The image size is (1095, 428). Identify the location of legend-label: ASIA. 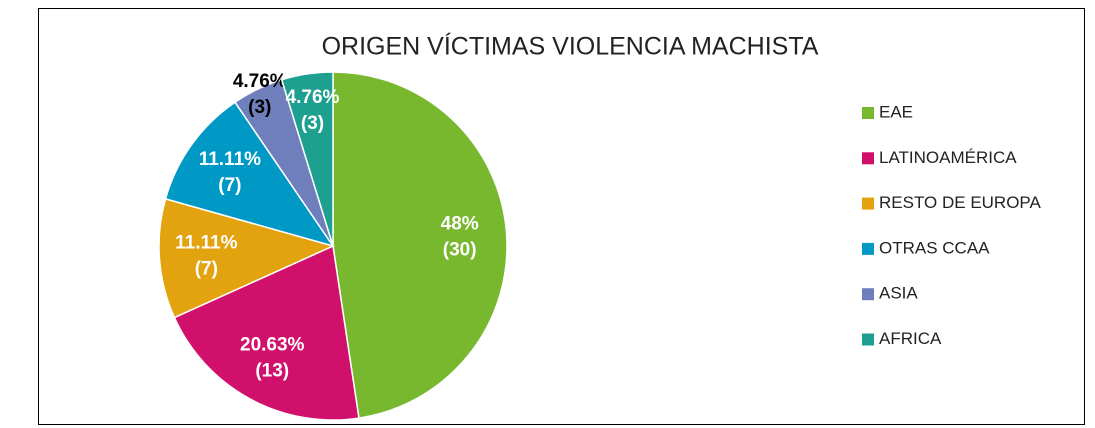
(898, 293).